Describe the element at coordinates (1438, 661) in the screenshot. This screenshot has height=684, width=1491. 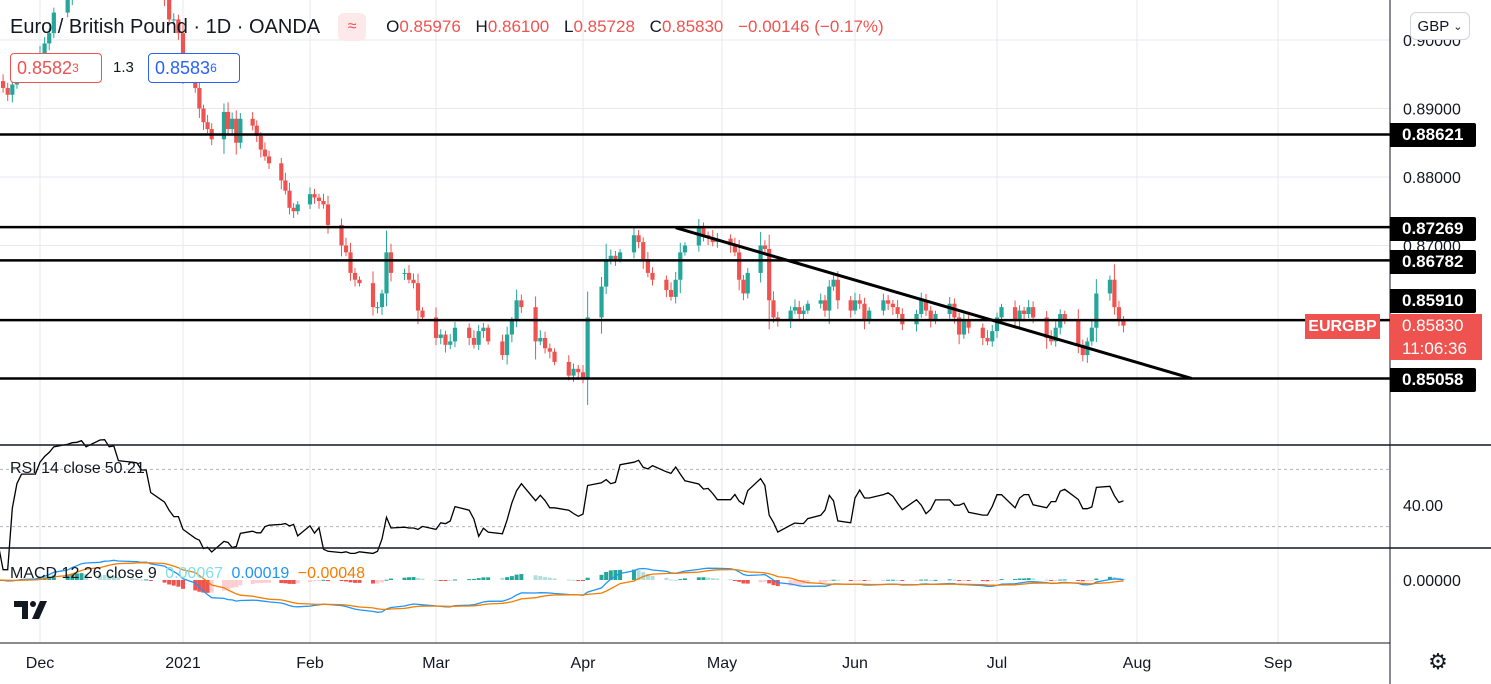
I see `settings-gear-icon: ⚙` at that location.